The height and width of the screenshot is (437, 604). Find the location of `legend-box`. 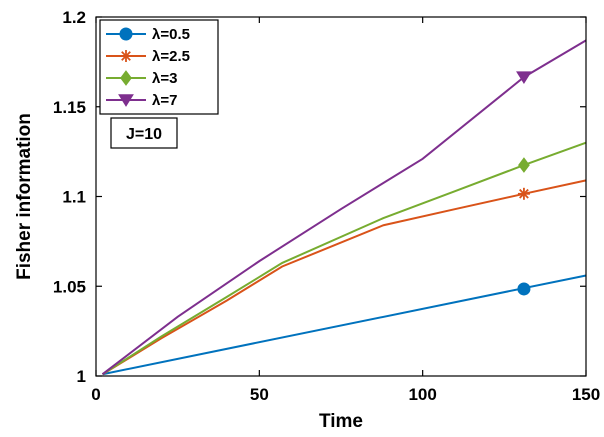

legend-box is located at coordinates (159, 67).